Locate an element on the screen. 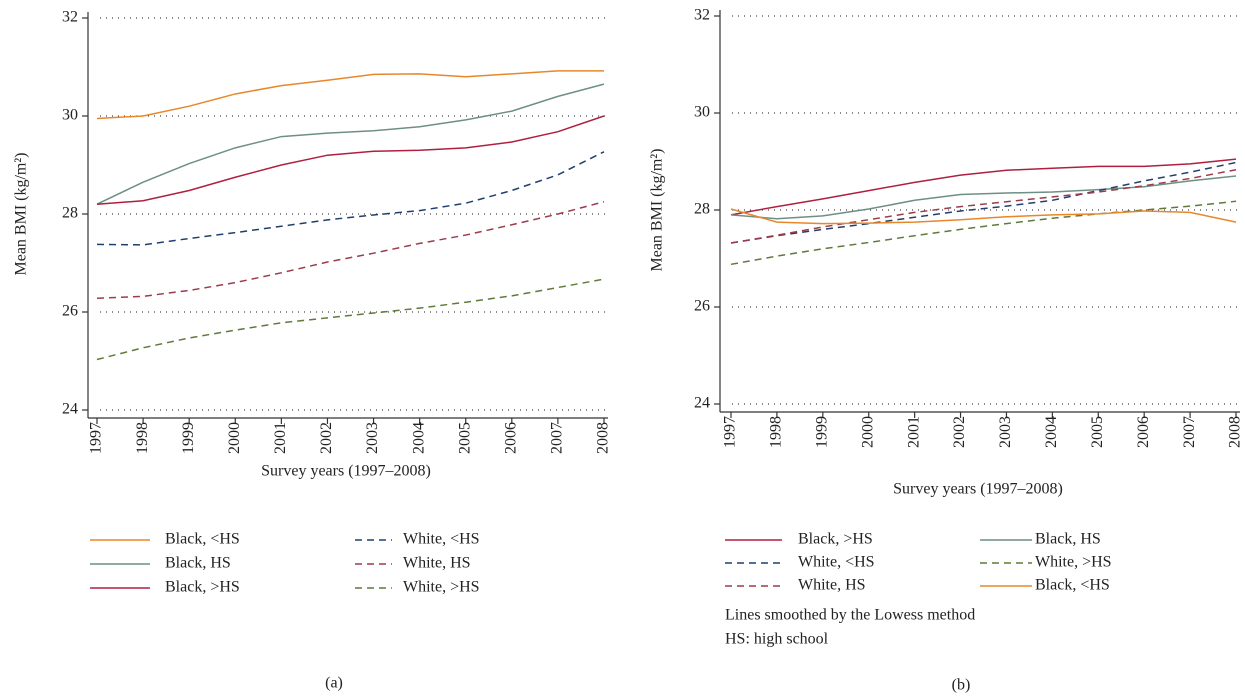 This screenshot has width=1245, height=698. note: Lines smoothed by the Lowess method is located at coordinates (850, 615).